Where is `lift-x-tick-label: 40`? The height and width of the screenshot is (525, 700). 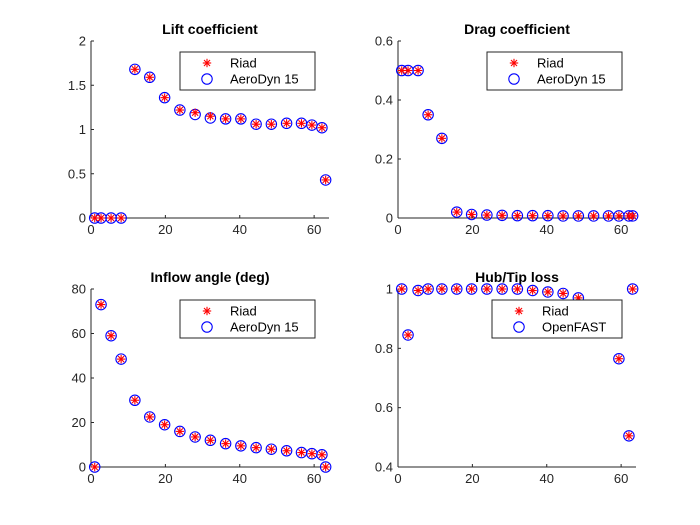 lift-x-tick-label: 40 is located at coordinates (240, 229).